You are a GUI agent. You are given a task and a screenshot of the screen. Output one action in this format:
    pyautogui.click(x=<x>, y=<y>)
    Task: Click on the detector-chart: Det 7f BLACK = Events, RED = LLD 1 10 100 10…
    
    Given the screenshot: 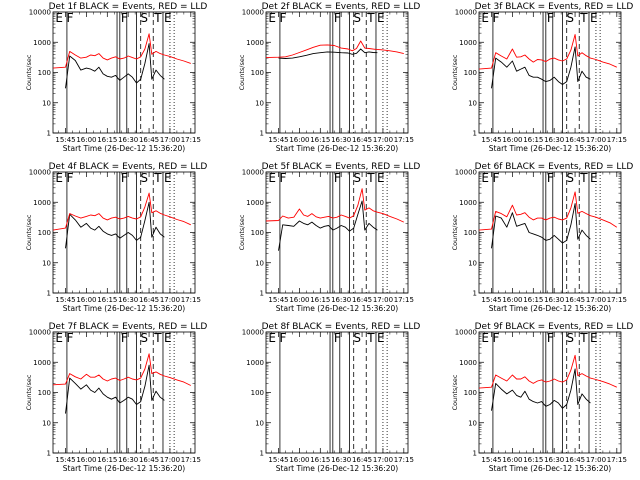 What is the action you would take?
    pyautogui.click(x=116, y=397)
    